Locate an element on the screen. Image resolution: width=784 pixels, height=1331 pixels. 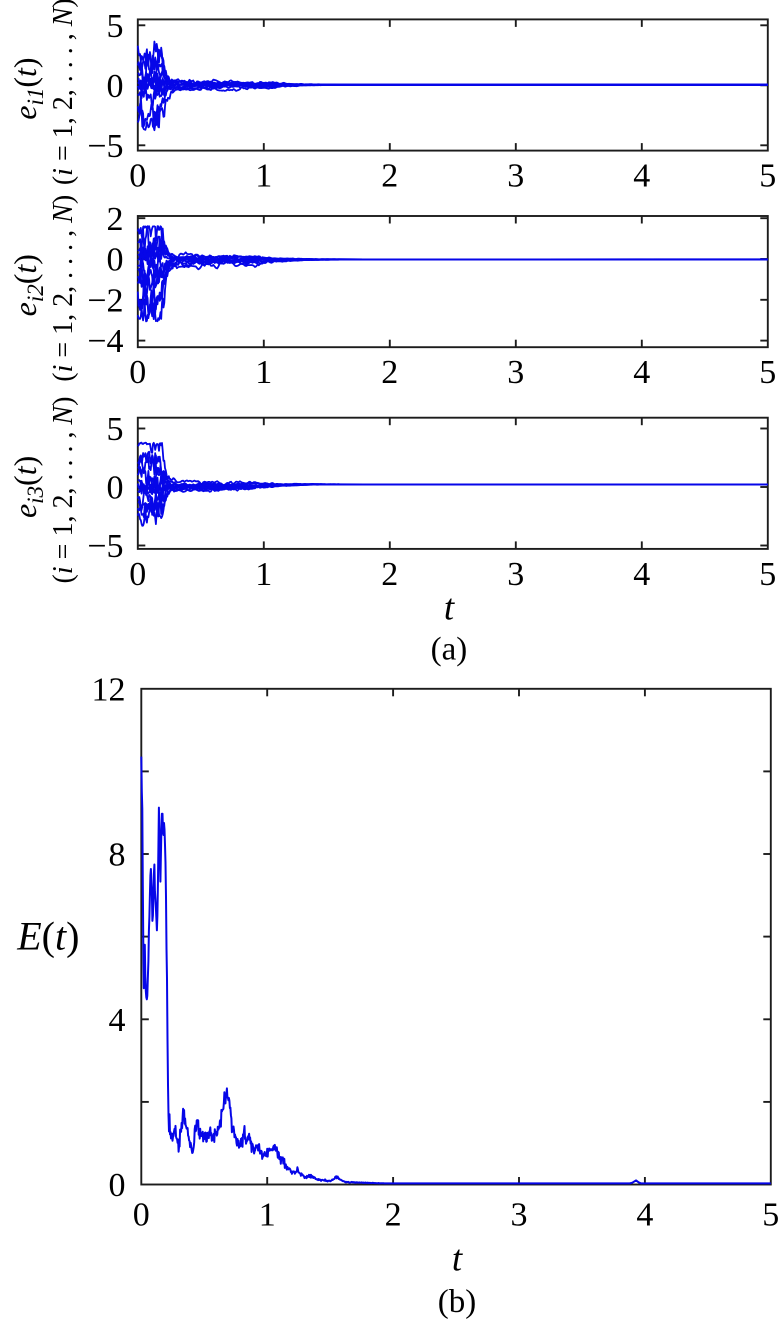
svg-text: E(t) is located at coordinates (47, 936).